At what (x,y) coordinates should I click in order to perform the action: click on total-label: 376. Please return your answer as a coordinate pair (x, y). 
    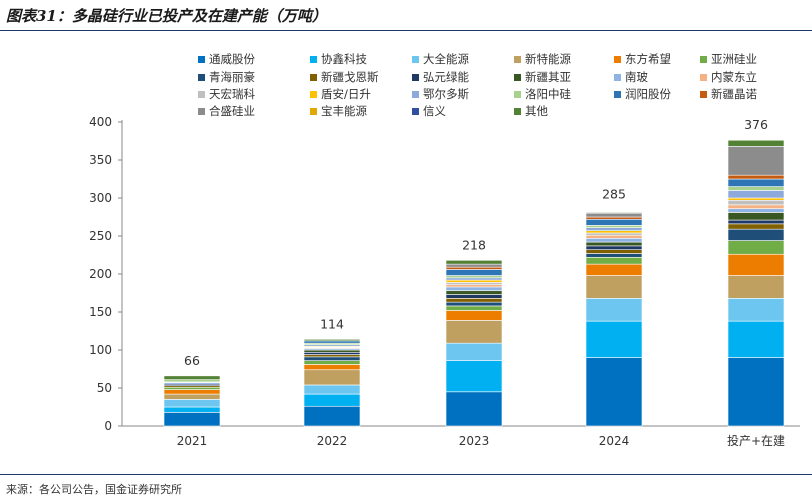
    Looking at the image, I should click on (756, 124).